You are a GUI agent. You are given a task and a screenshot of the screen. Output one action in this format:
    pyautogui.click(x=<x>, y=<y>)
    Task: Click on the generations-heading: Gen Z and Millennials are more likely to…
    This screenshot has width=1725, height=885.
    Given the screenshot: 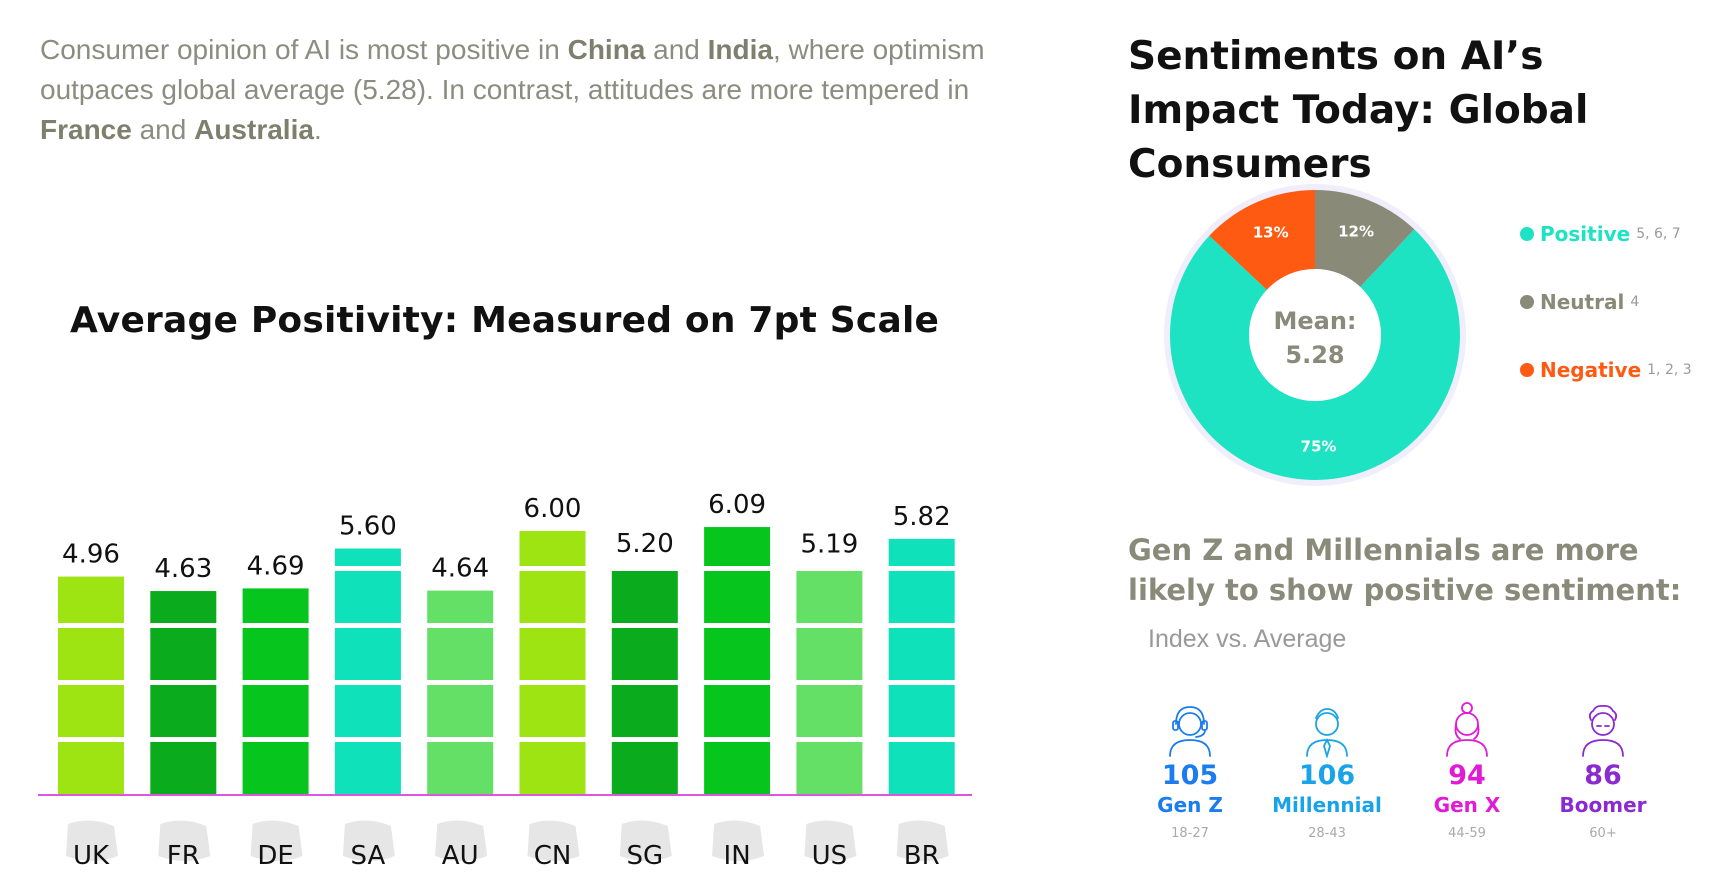 What is the action you would take?
    pyautogui.click(x=1405, y=570)
    